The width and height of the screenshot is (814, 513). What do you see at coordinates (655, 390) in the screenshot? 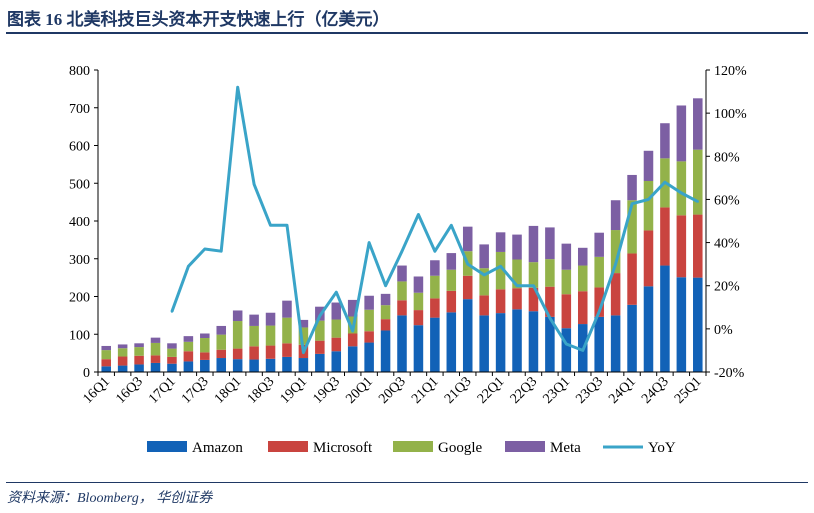
I see `x-tick-label: 24Q3` at bounding box center [655, 390].